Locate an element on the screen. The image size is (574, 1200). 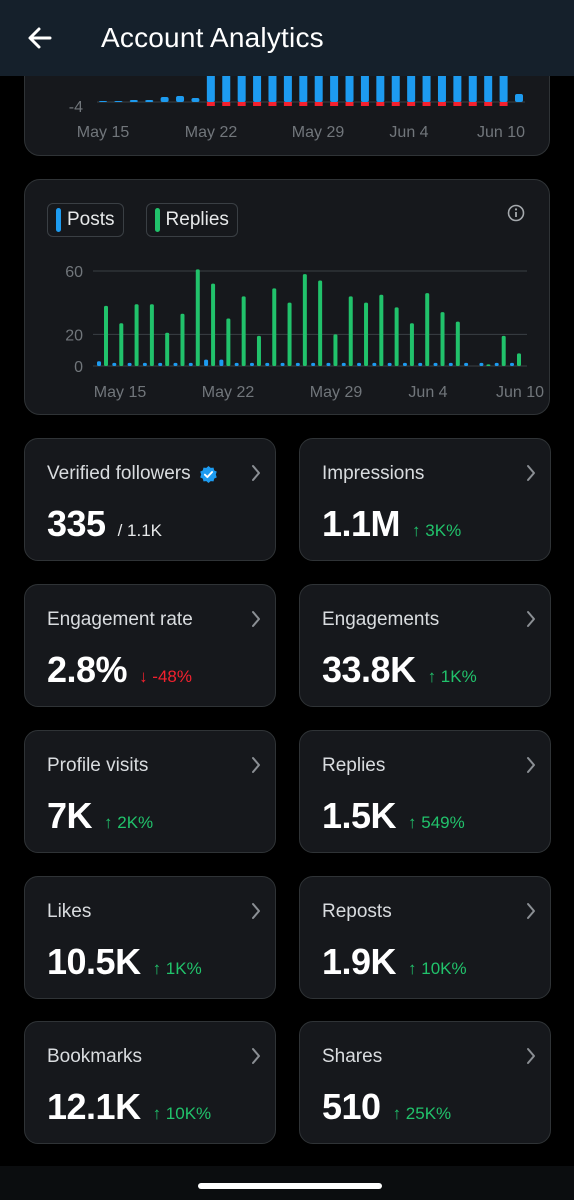
metric-value-row: 33.8K ↑ 1K% is located at coordinates (399, 670).